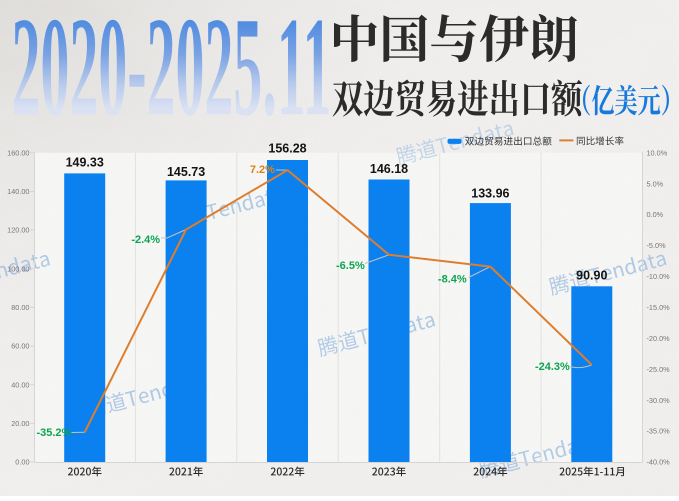 This screenshot has height=501, width=679. I want to click on svg-text: -8.4%, so click(452, 280).